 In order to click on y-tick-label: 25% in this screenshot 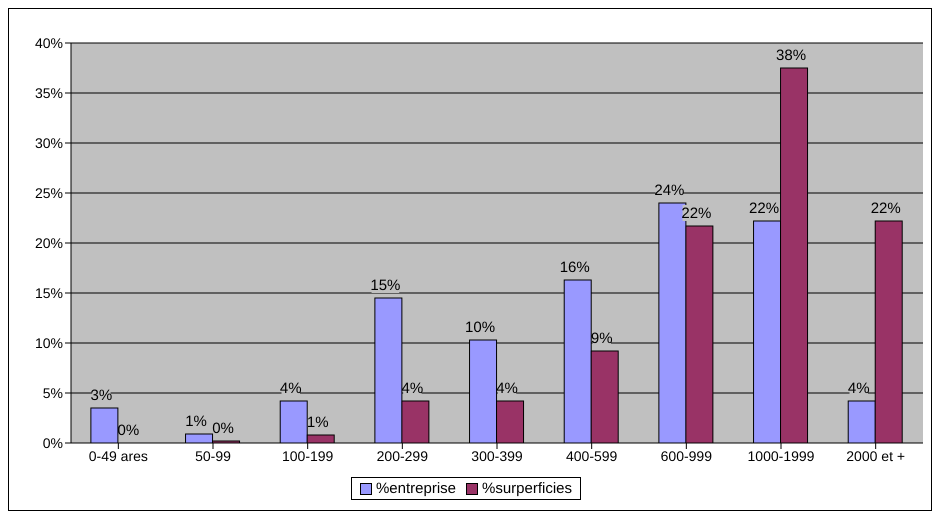, I will do `click(48, 192)`.